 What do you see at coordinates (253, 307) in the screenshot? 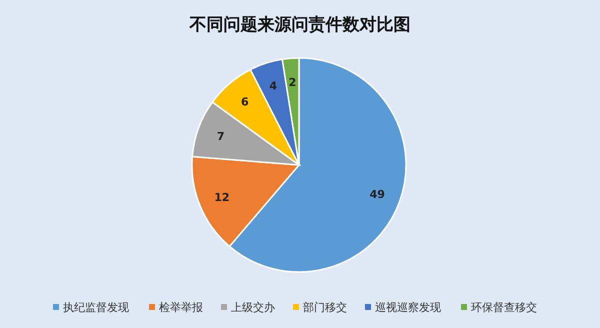
I see `legend-label: 上级交办` at bounding box center [253, 307].